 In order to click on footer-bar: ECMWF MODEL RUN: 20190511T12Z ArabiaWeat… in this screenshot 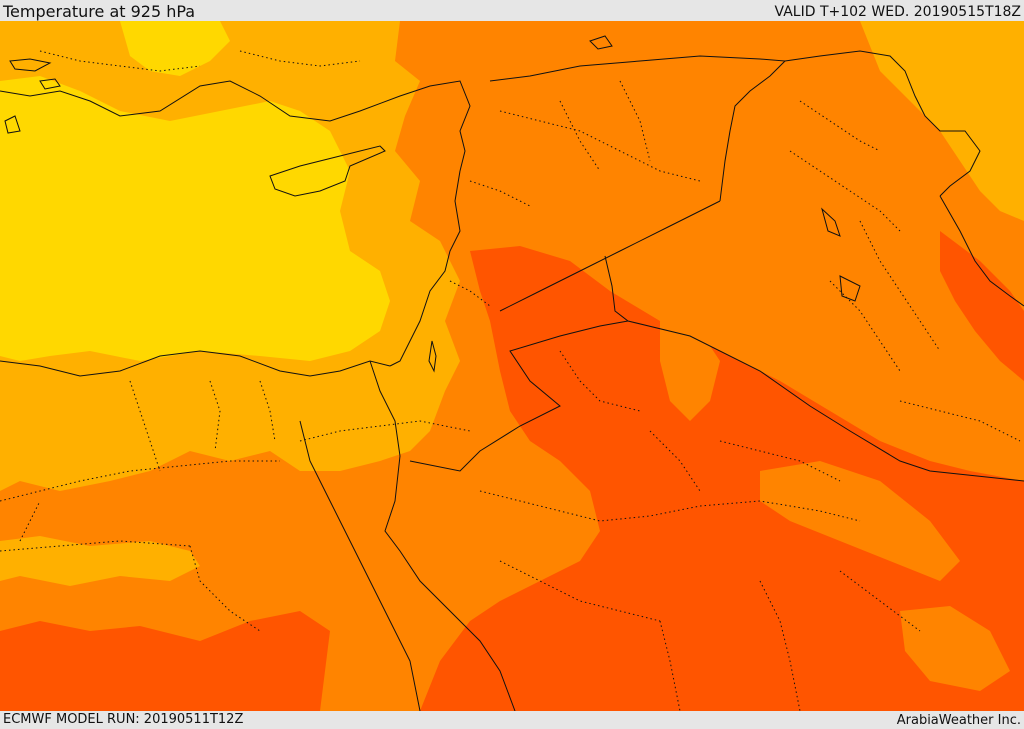, I will do `click(512, 720)`.